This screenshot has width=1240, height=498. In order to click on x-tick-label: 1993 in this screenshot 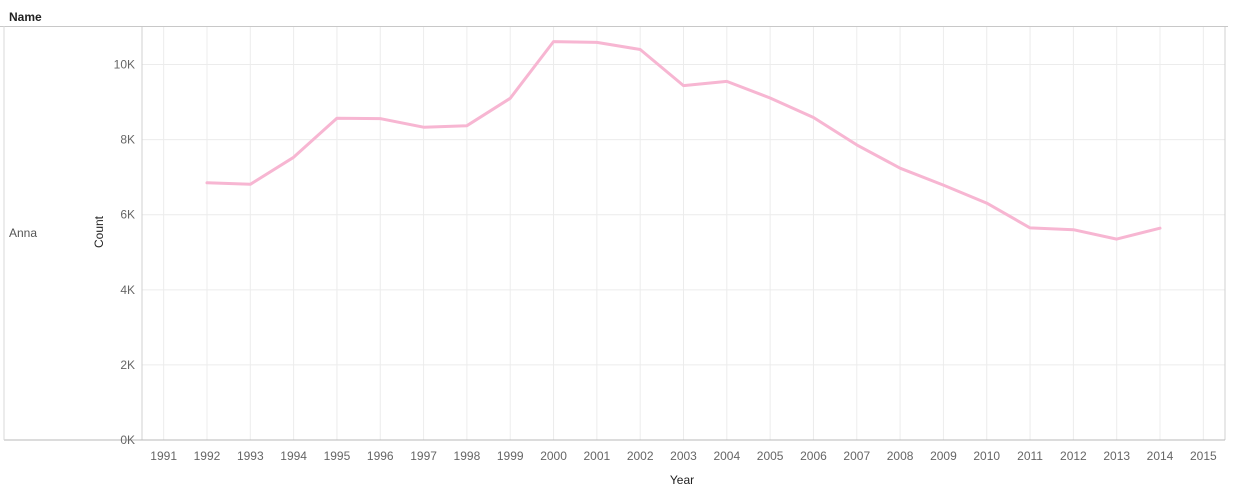, I will do `click(250, 456)`.